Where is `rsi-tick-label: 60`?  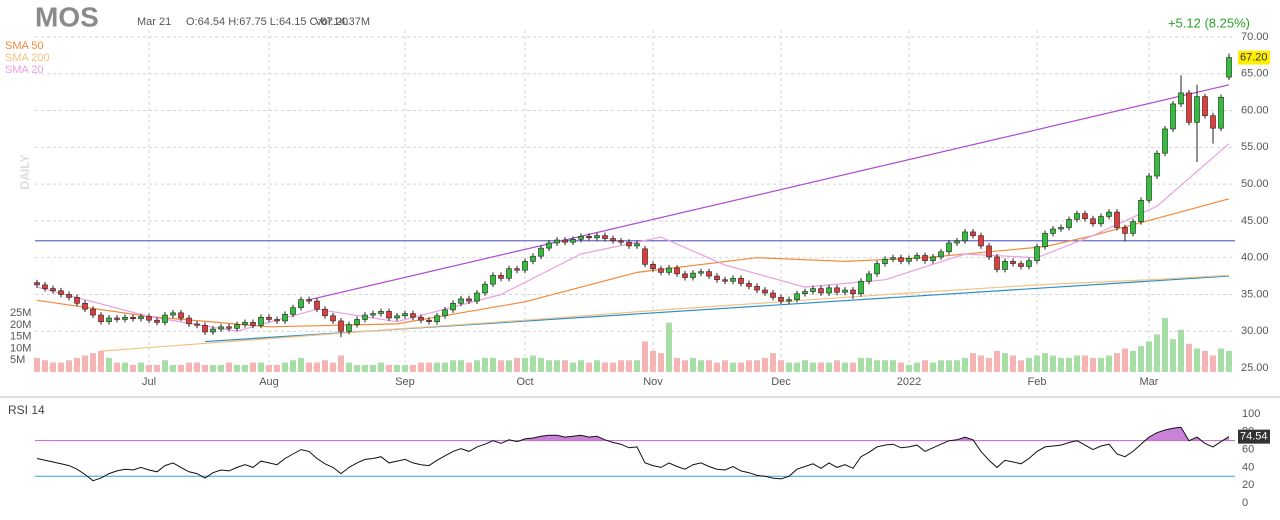
rsi-tick-label: 60 is located at coordinates (1248, 449).